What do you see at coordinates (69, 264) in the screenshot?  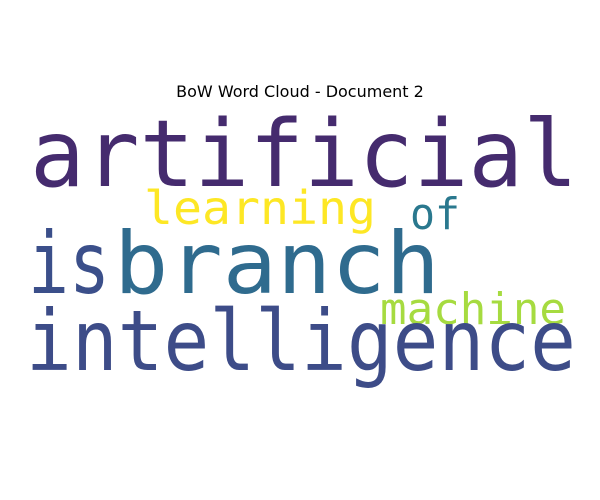 I see `word-is: is` at bounding box center [69, 264].